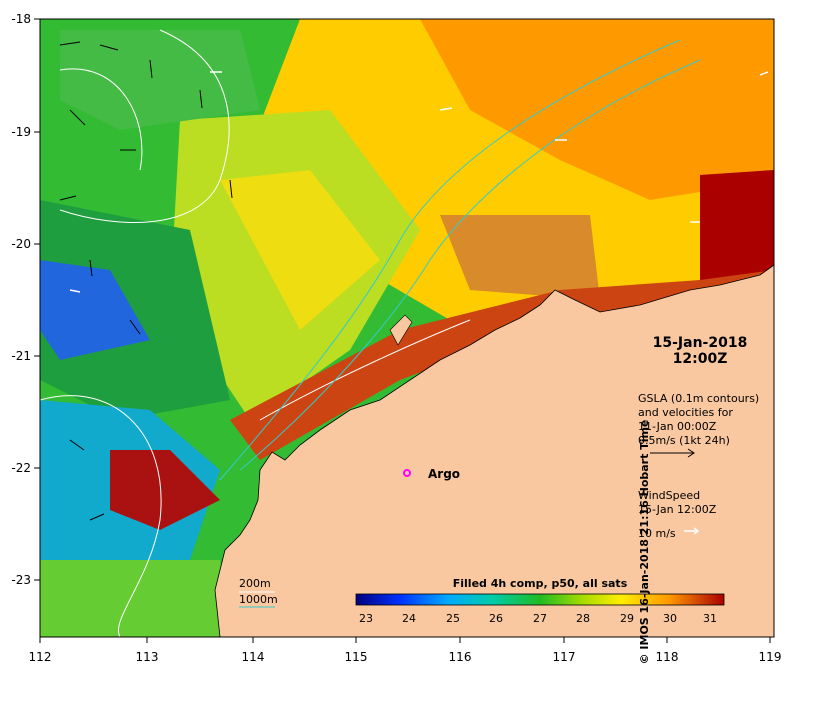 The height and width of the screenshot is (722, 818). Describe the element at coordinates (684, 440) in the screenshot. I see `gsla-note-line: 0.5m/s (1kt 24h)` at that location.